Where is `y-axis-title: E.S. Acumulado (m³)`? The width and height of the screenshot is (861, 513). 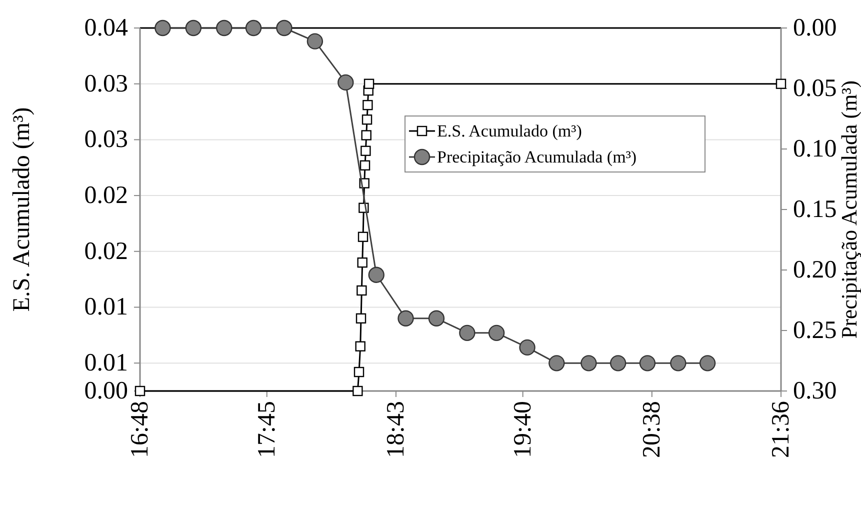
y-axis-title: E.S. Acumulado (m³) is located at coordinates (22, 209).